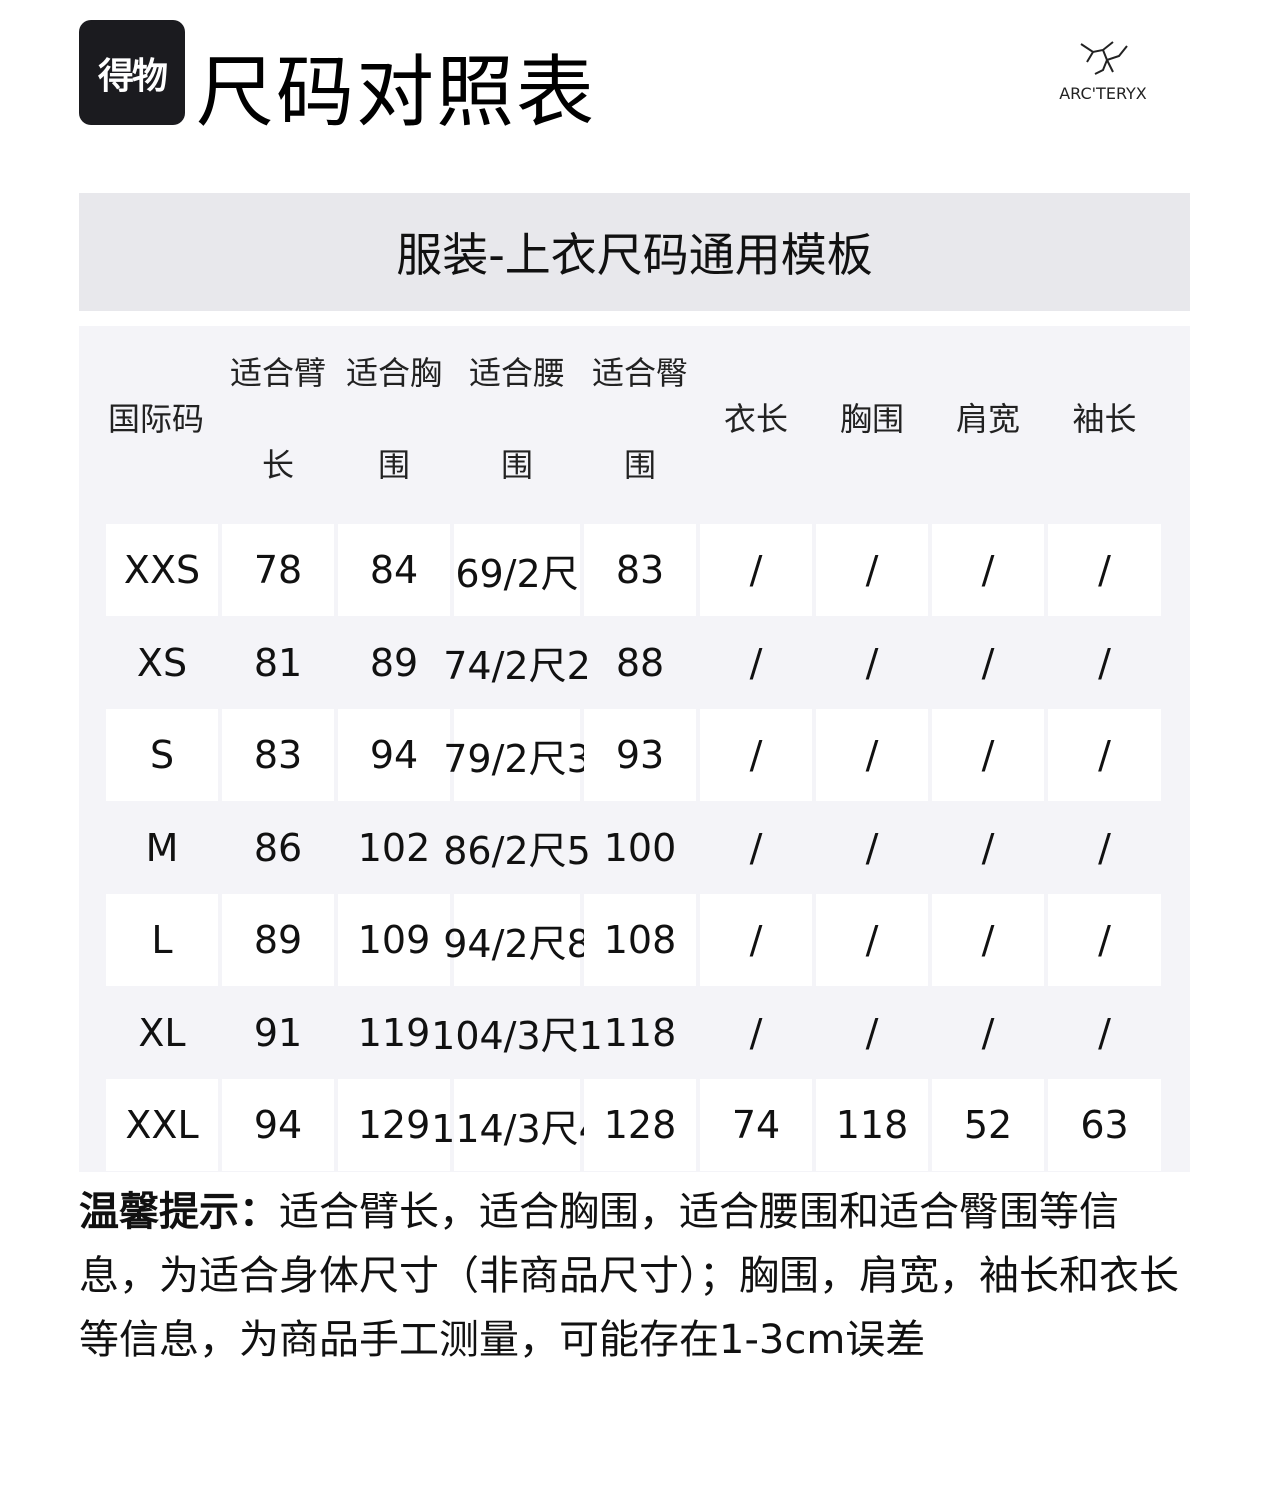 Image resolution: width=1272 pixels, height=1500 pixels. What do you see at coordinates (517, 851) in the screenshot?
I see `table-cell: 86/2尺5` at bounding box center [517, 851].